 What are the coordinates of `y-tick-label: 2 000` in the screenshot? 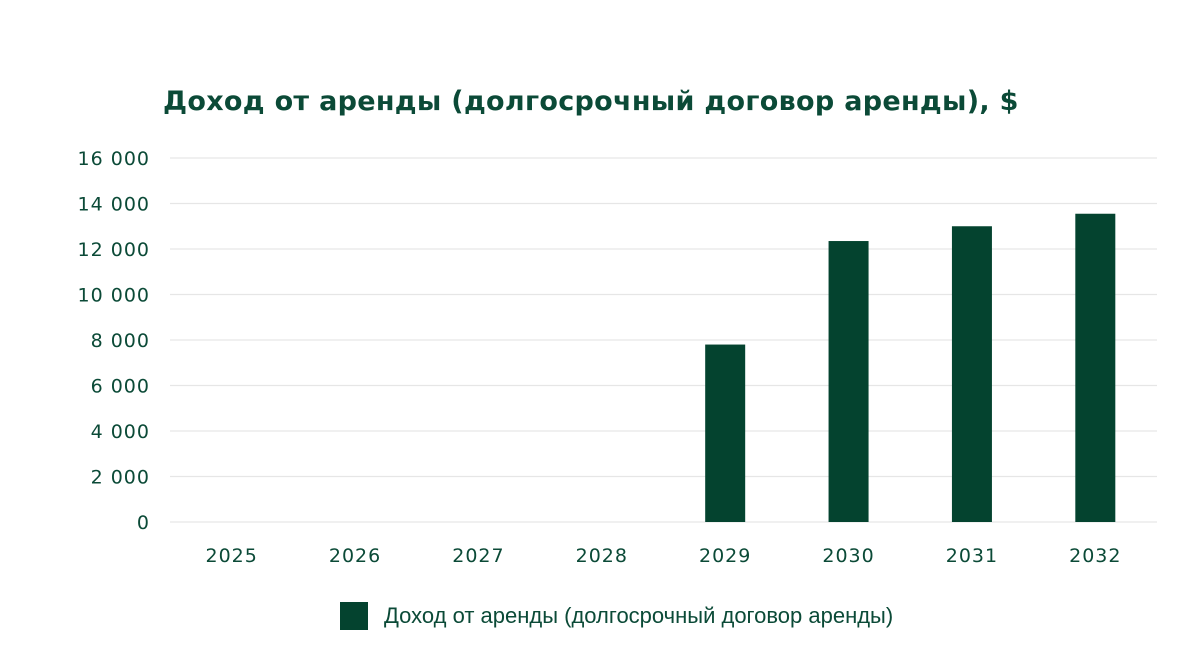 It's located at (120, 478).